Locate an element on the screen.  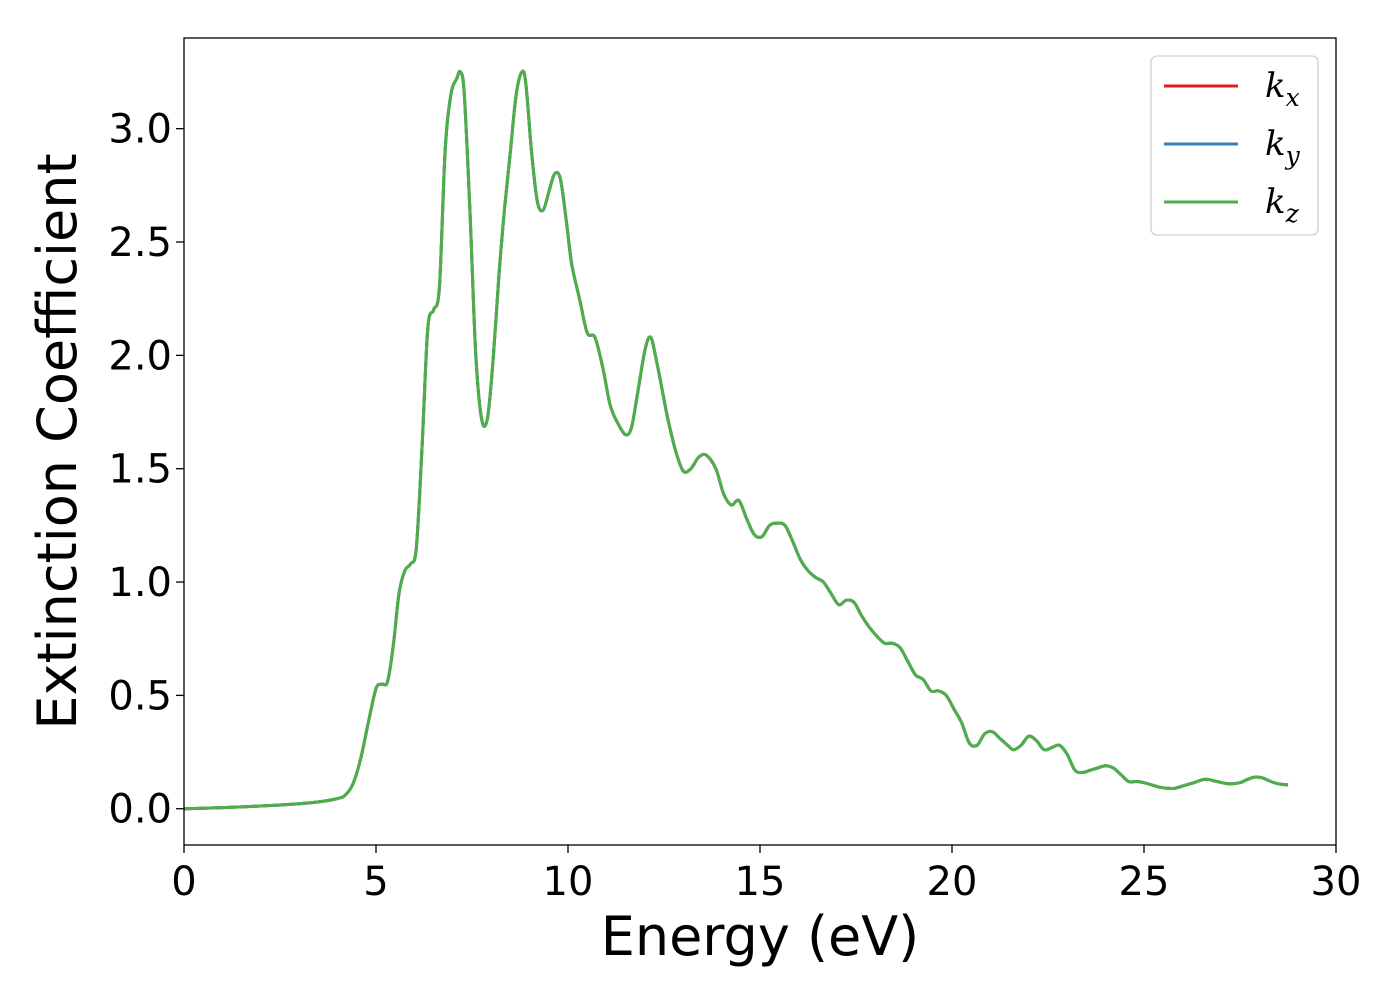
x-tick-label: 10 is located at coordinates (568, 882).